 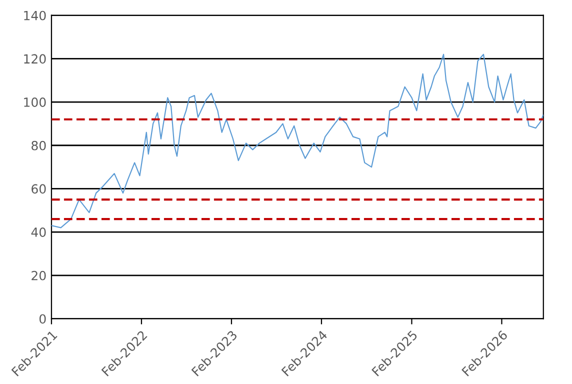 I want to click on y-tick-label: 120, so click(x=35, y=59).